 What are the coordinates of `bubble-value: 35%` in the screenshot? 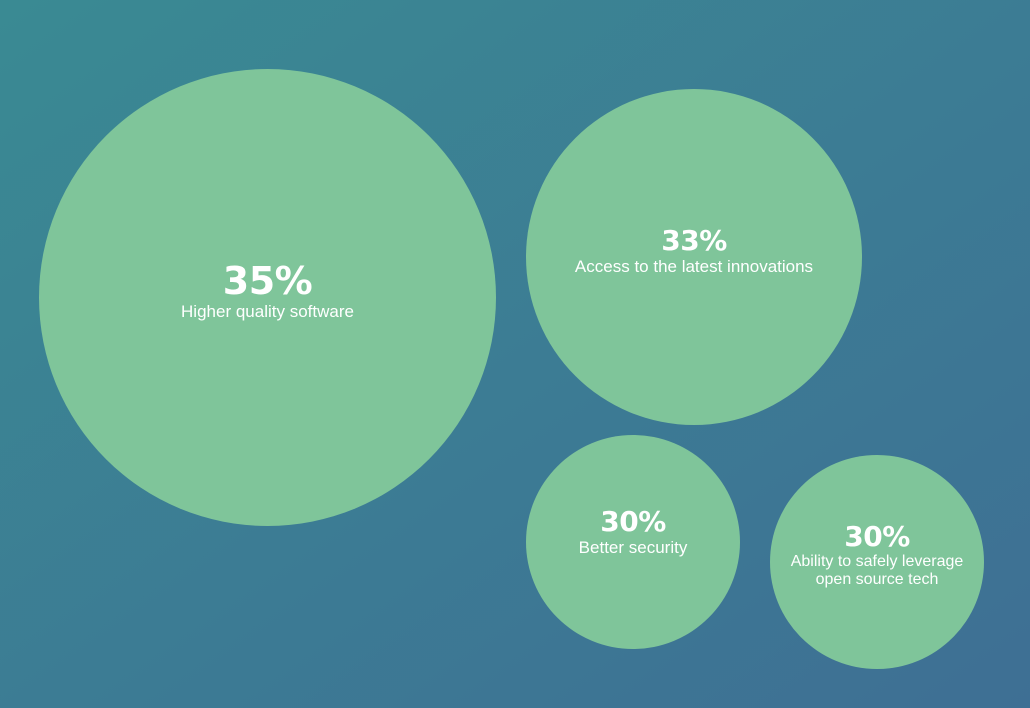 It's located at (267, 280).